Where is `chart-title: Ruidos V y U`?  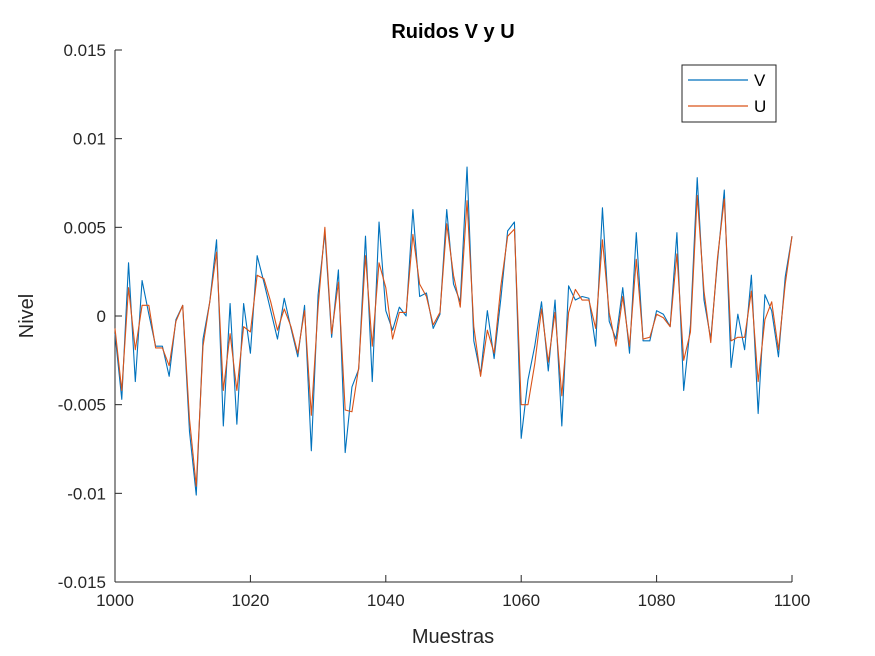 chart-title: Ruidos V y U is located at coordinates (452, 32).